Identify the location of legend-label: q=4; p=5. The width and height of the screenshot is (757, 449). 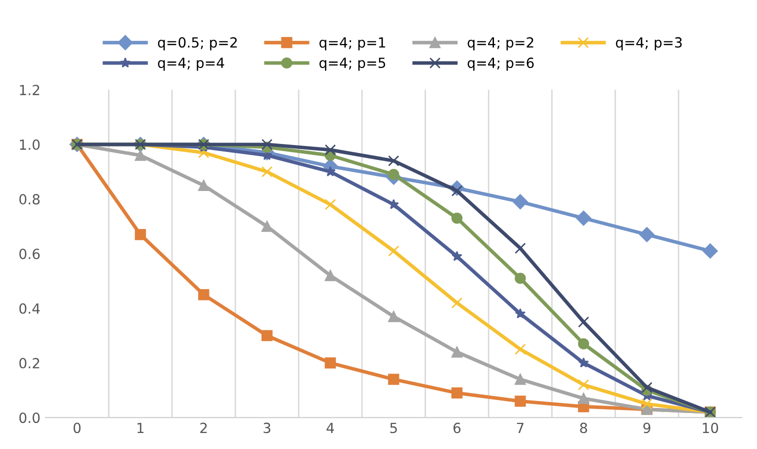
(352, 64).